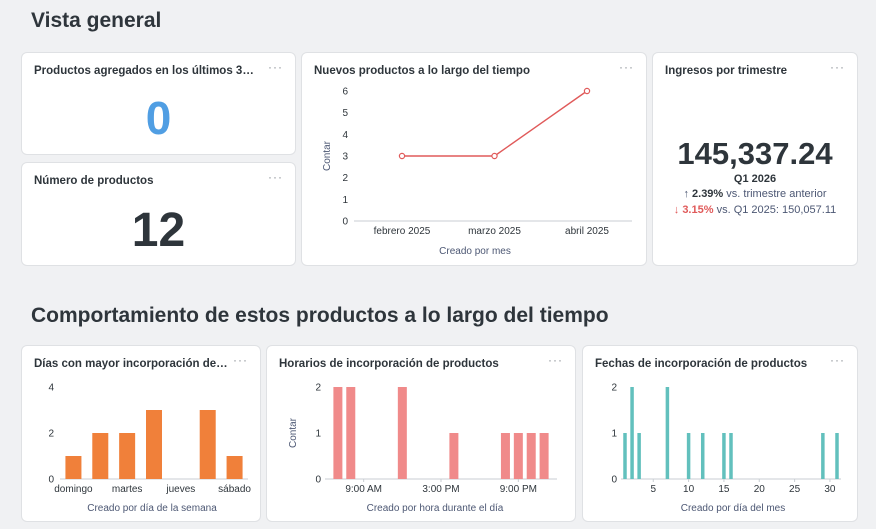 The height and width of the screenshot is (529, 876). Describe the element at coordinates (234, 467) in the screenshot. I see `bar-sábado` at that location.